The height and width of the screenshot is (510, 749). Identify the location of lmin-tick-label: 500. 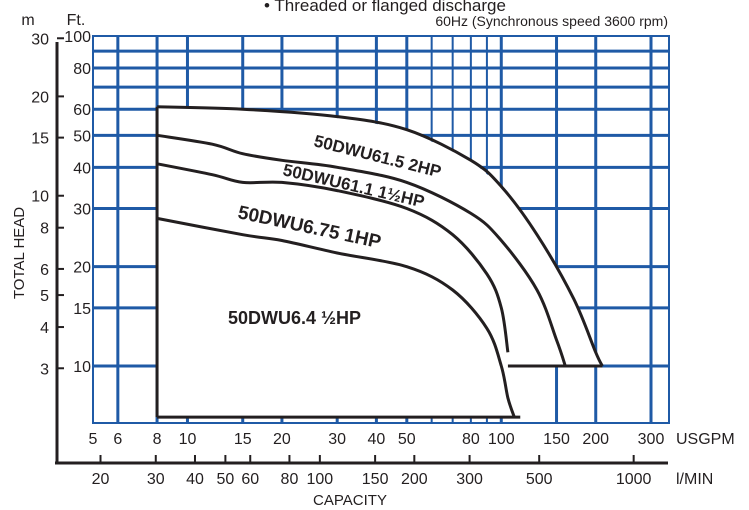
(539, 479).